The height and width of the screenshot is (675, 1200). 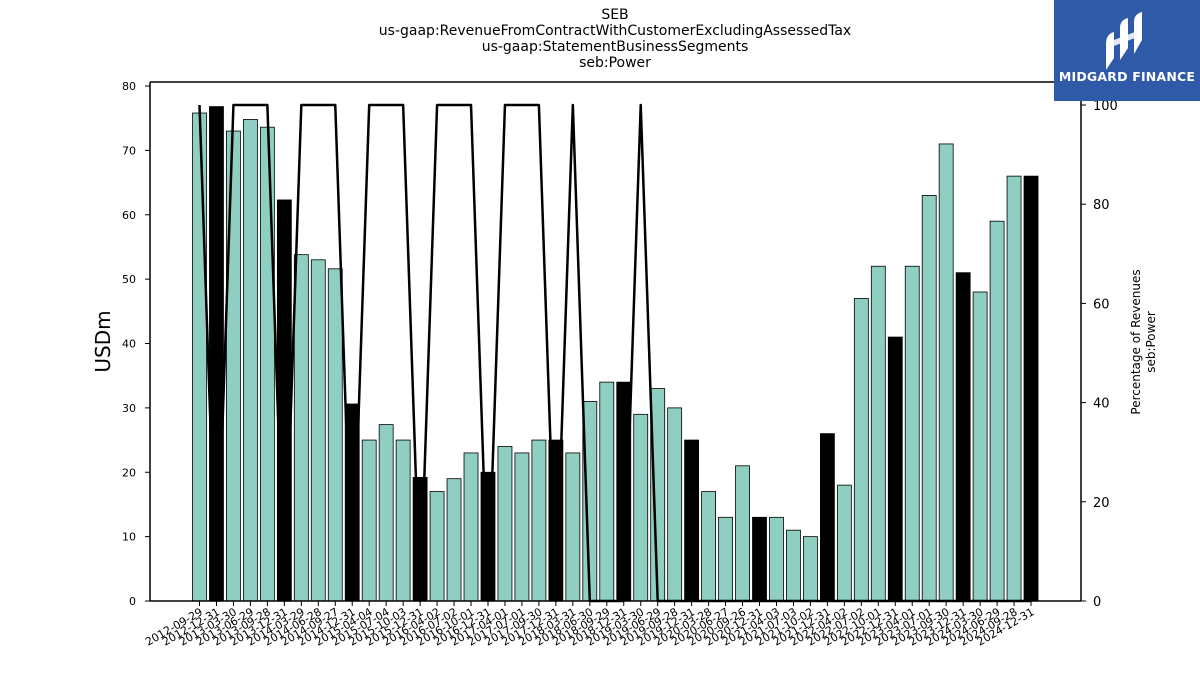 I want to click on y2-tick-label-0: 0, so click(x=1097, y=602).